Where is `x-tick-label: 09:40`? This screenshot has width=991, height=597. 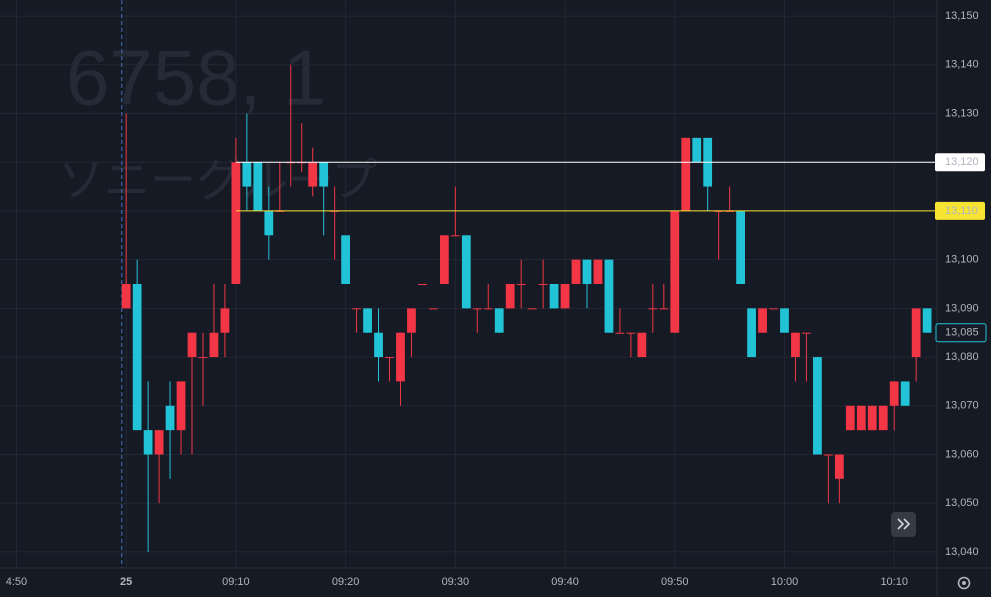 x-tick-label: 09:40 is located at coordinates (565, 582).